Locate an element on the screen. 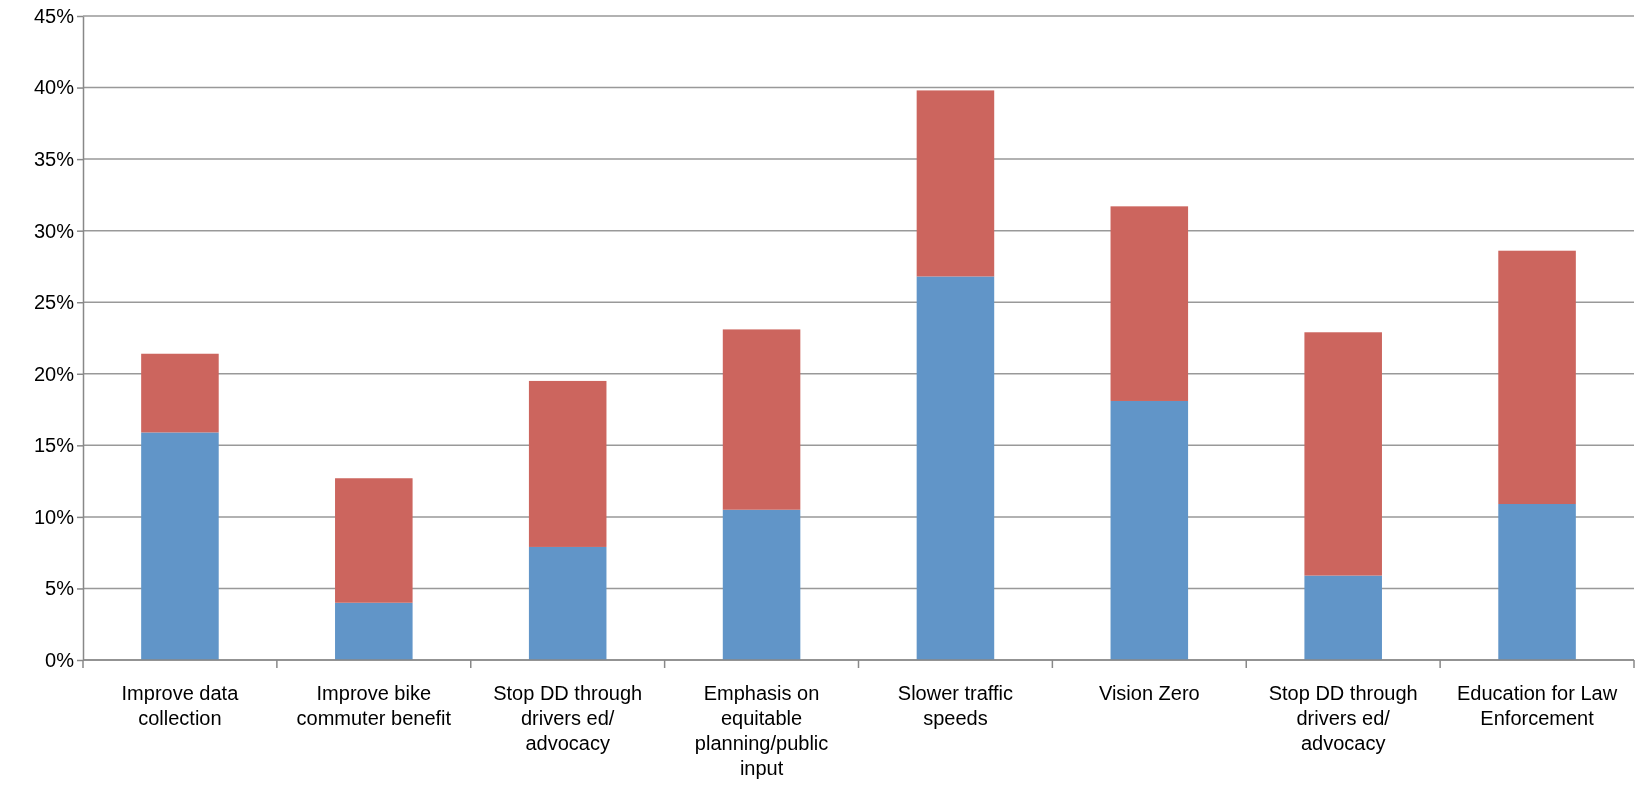 The image size is (1651, 805). y-tick-label: 10% is located at coordinates (54, 516).